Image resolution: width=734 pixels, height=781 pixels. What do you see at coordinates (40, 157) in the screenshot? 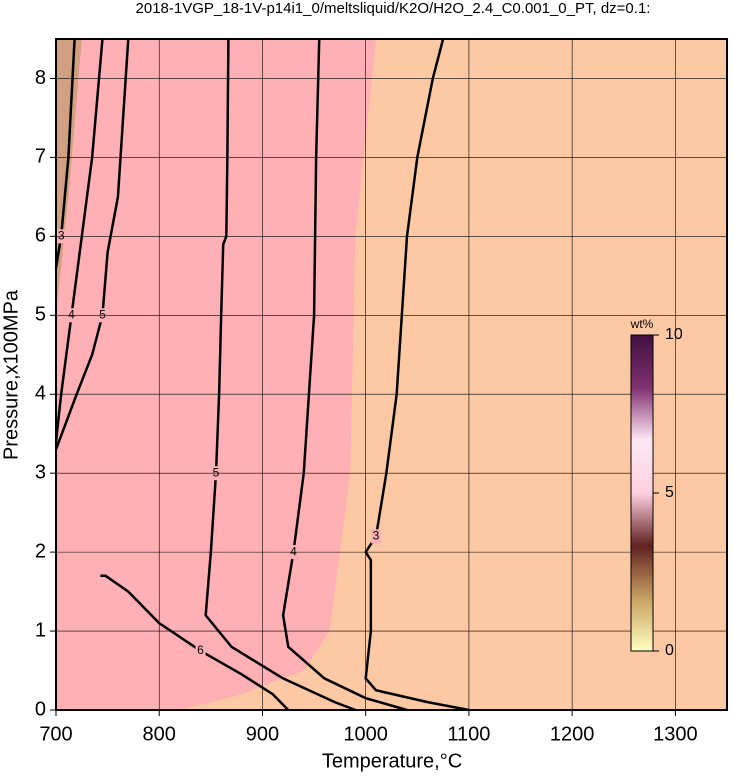
I see `y-tick-label: 7` at bounding box center [40, 157].